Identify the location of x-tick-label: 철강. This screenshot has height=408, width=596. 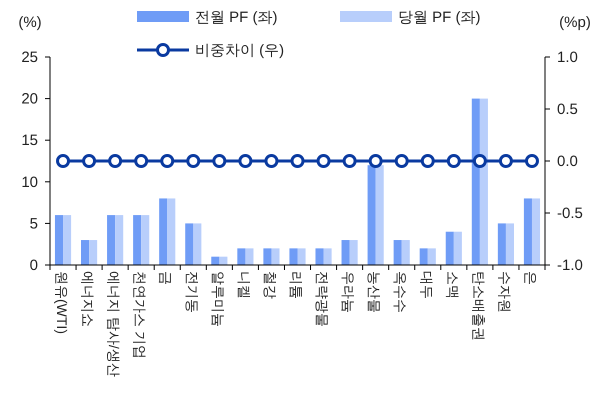
(270, 285).